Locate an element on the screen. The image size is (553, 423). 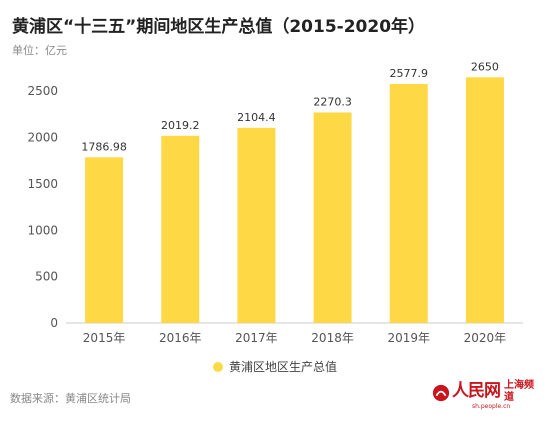
y-tick-label: 500 is located at coordinates (46, 277).